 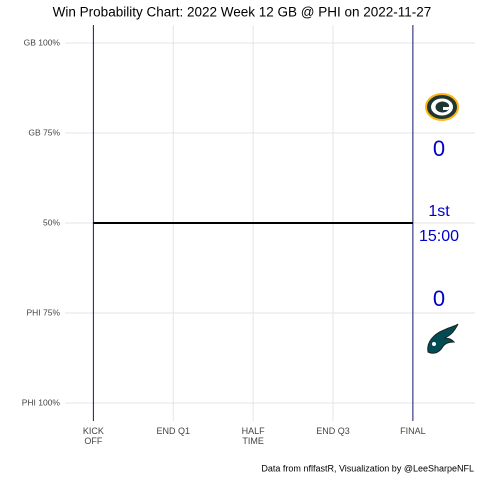 I want to click on y-tick-label: PHI 100%, so click(x=41, y=402).